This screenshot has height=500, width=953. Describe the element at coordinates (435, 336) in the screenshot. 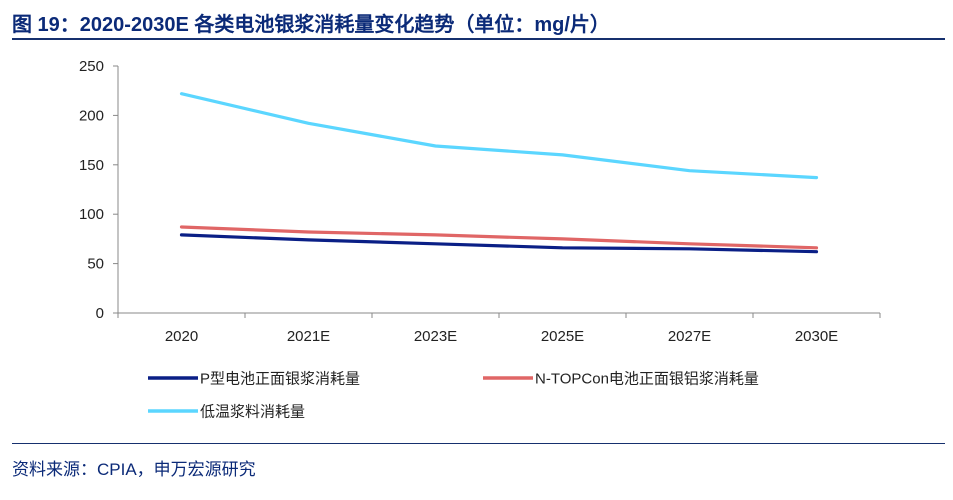

I see `x-tick-label: 2023E` at that location.